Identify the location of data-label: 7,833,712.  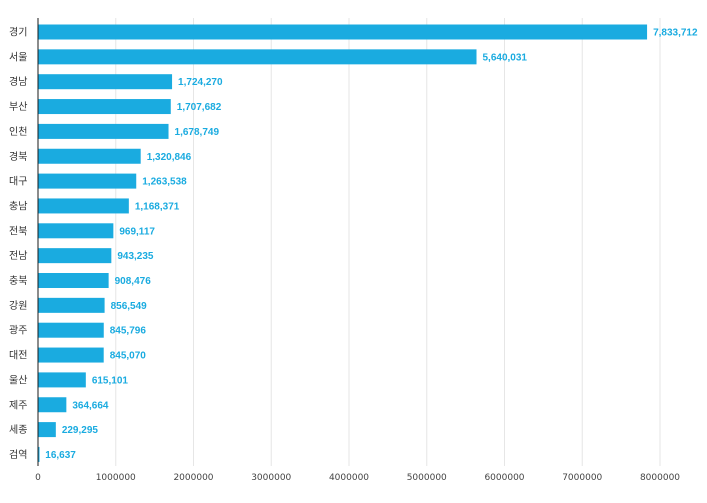
(675, 33).